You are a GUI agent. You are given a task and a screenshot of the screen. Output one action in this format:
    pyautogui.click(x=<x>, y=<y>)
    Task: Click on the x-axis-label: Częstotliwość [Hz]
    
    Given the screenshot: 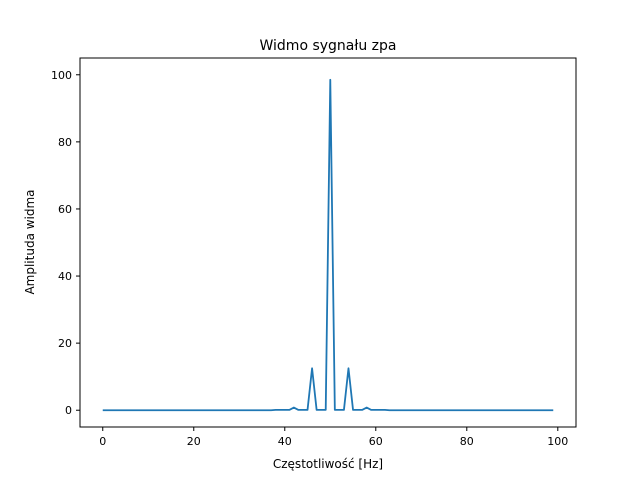 What is the action you would take?
    pyautogui.click(x=328, y=464)
    